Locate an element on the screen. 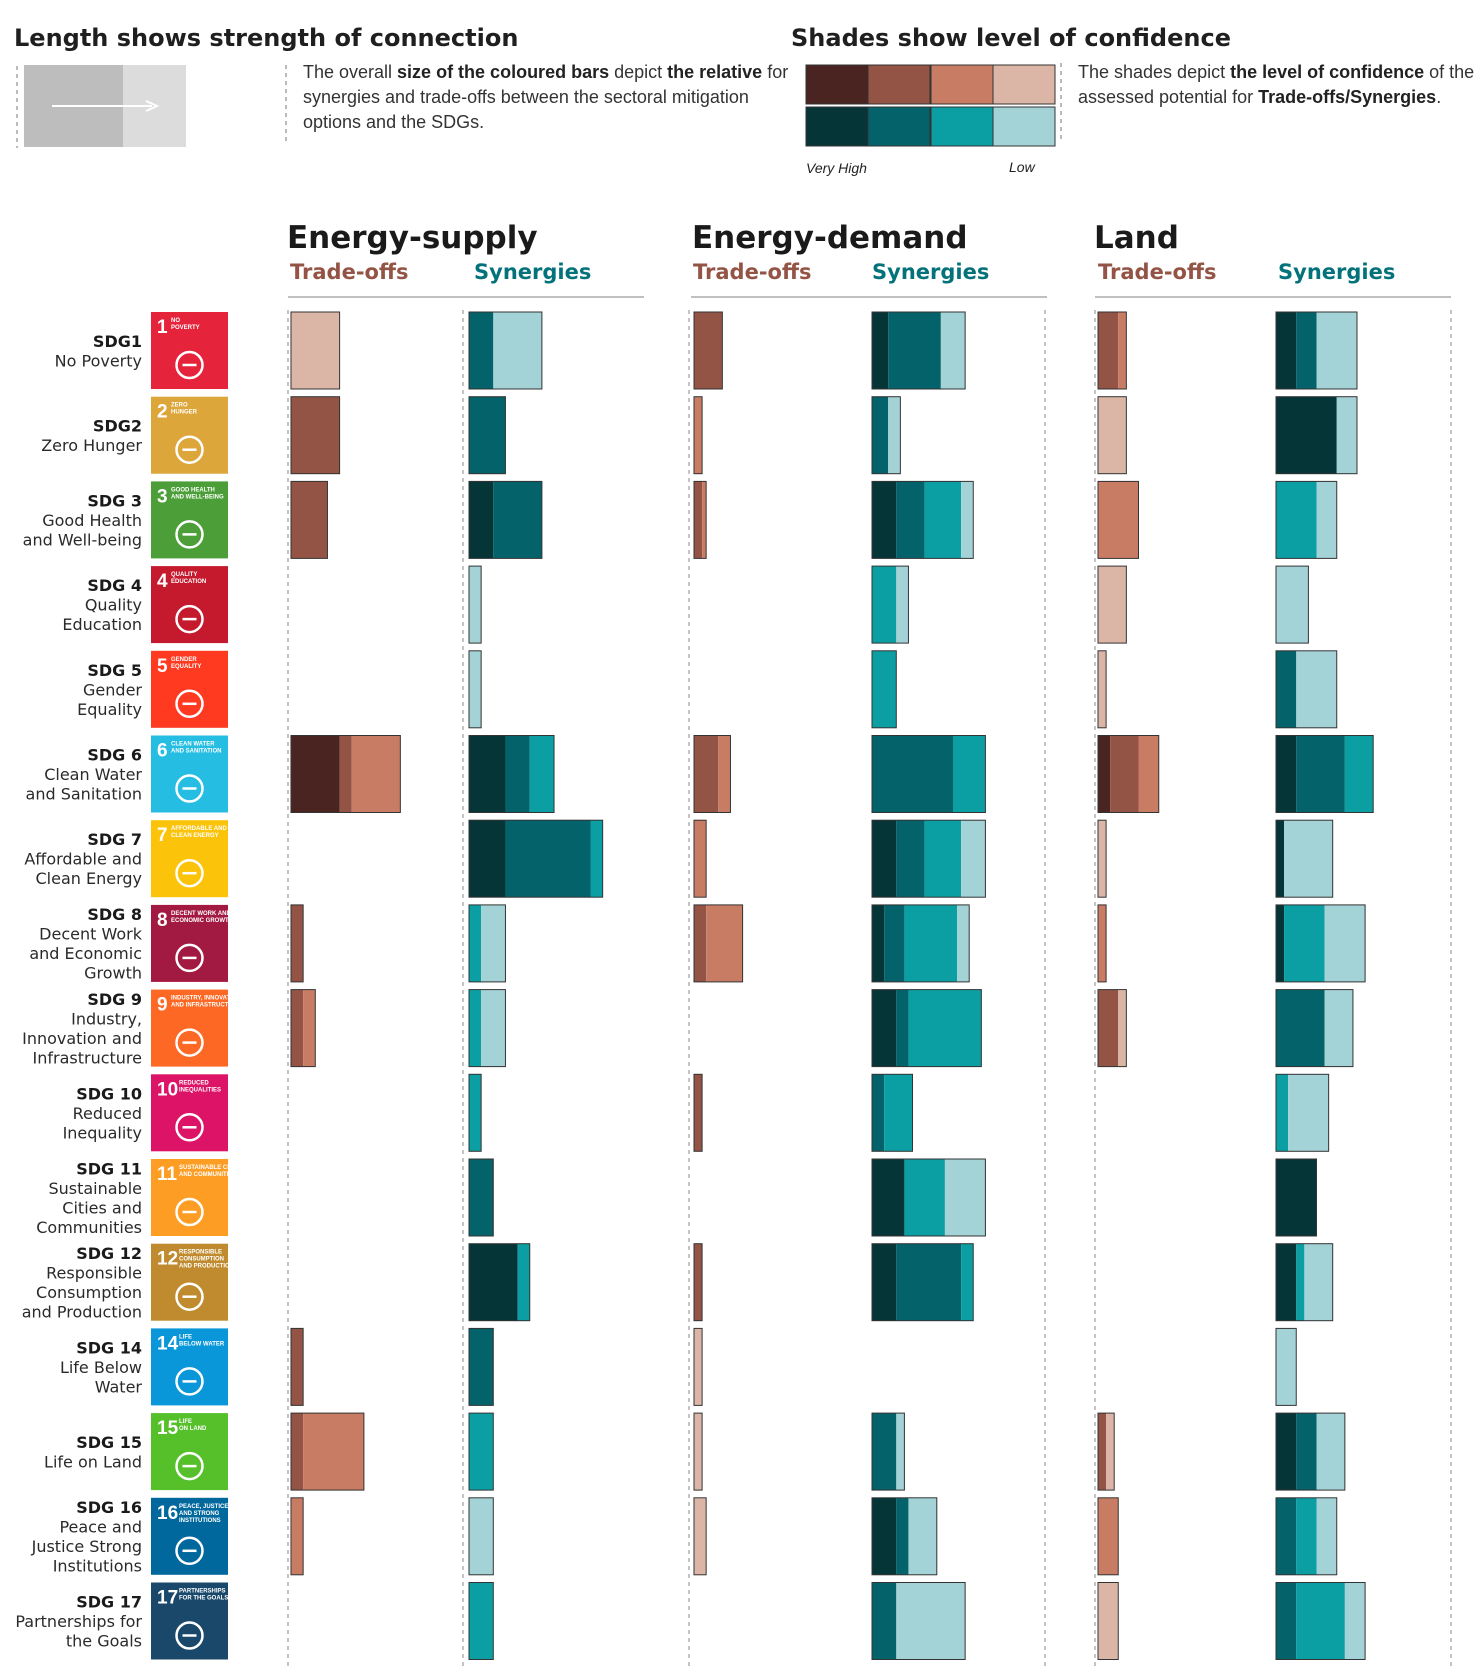 Image resolution: width=1480 pixels, height=1674 pixels. legend-length-title: Length shows strength of connection is located at coordinates (266, 38).